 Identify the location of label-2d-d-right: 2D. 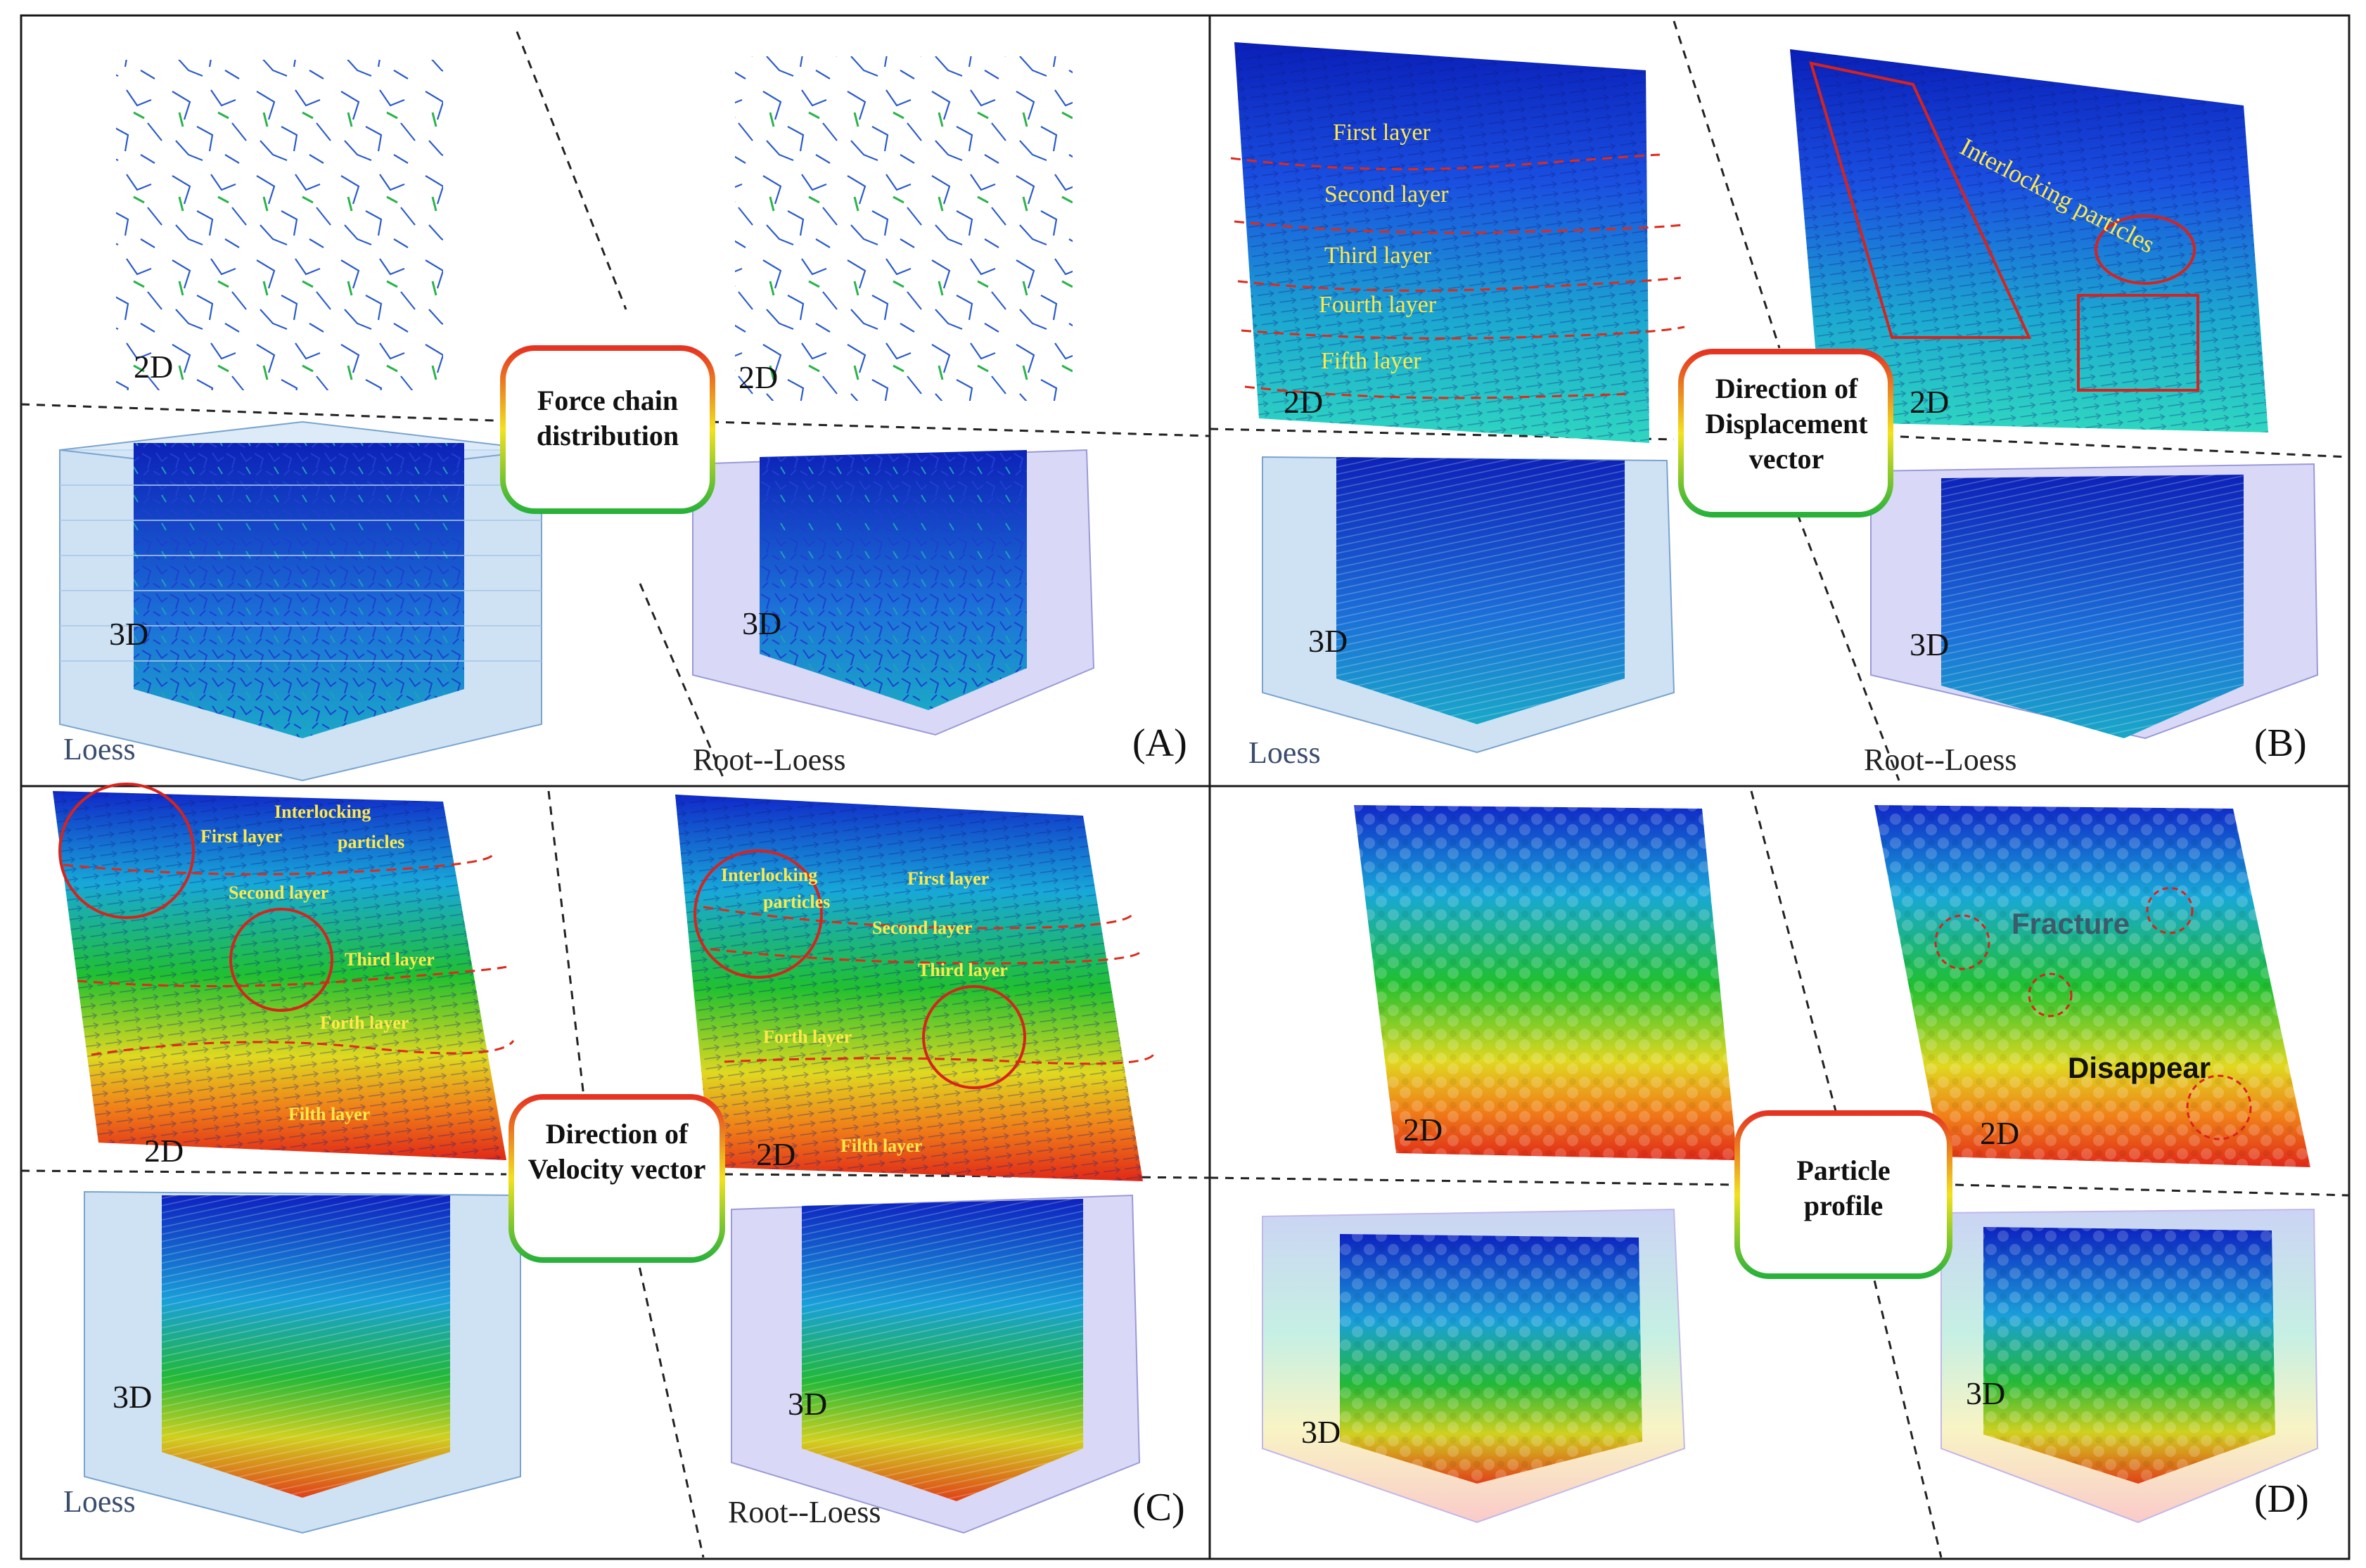
(2000, 1133).